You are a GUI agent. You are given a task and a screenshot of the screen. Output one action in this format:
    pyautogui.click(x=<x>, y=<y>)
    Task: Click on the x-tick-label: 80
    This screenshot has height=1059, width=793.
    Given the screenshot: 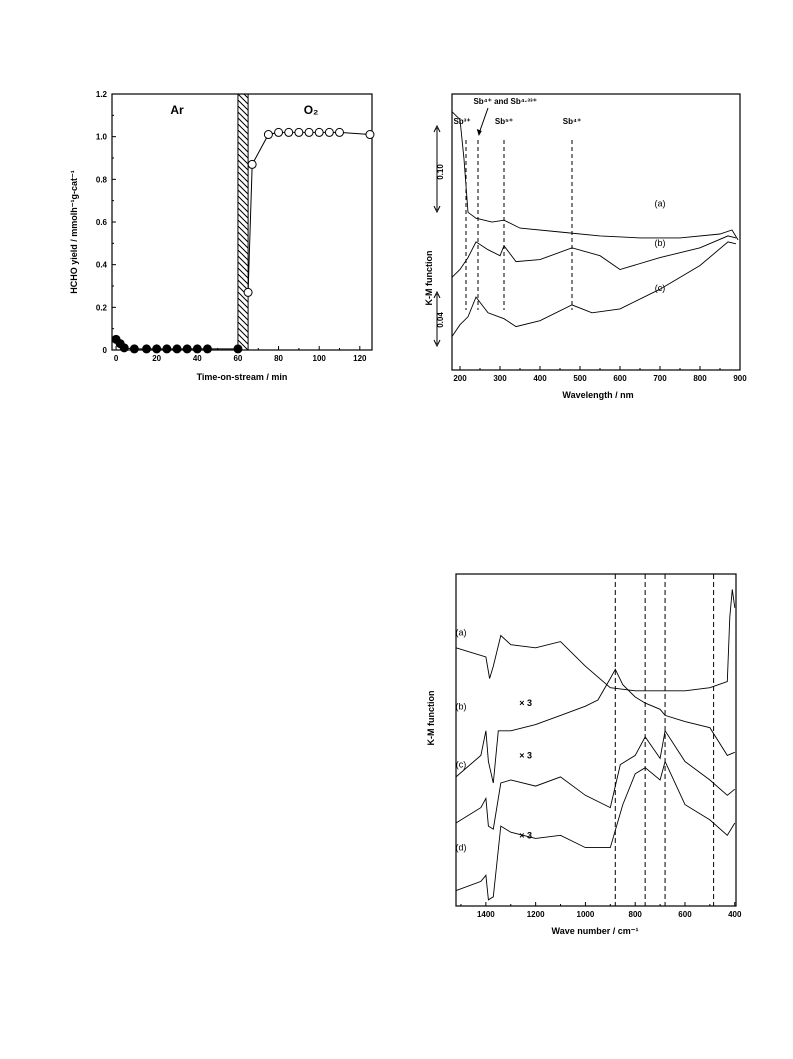 What is the action you would take?
    pyautogui.click(x=278, y=358)
    